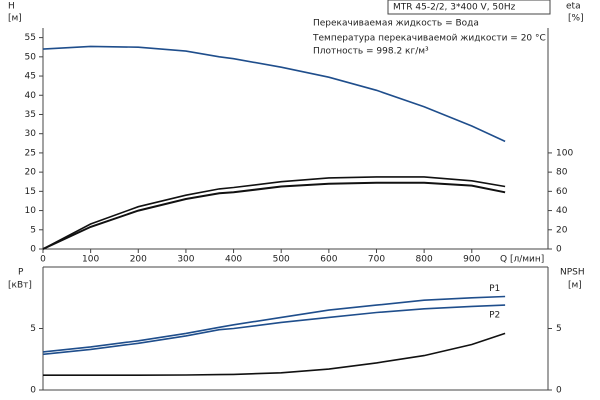 The height and width of the screenshot is (400, 600). I want to click on x-tick-label: 400, so click(233, 260).